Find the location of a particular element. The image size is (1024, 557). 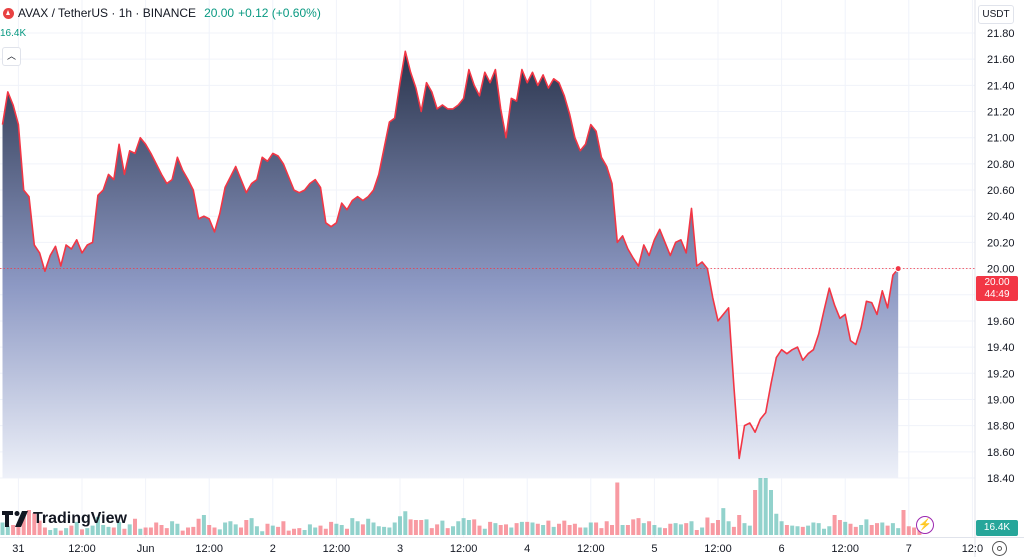

settings-gear-icon is located at coordinates (999, 548).